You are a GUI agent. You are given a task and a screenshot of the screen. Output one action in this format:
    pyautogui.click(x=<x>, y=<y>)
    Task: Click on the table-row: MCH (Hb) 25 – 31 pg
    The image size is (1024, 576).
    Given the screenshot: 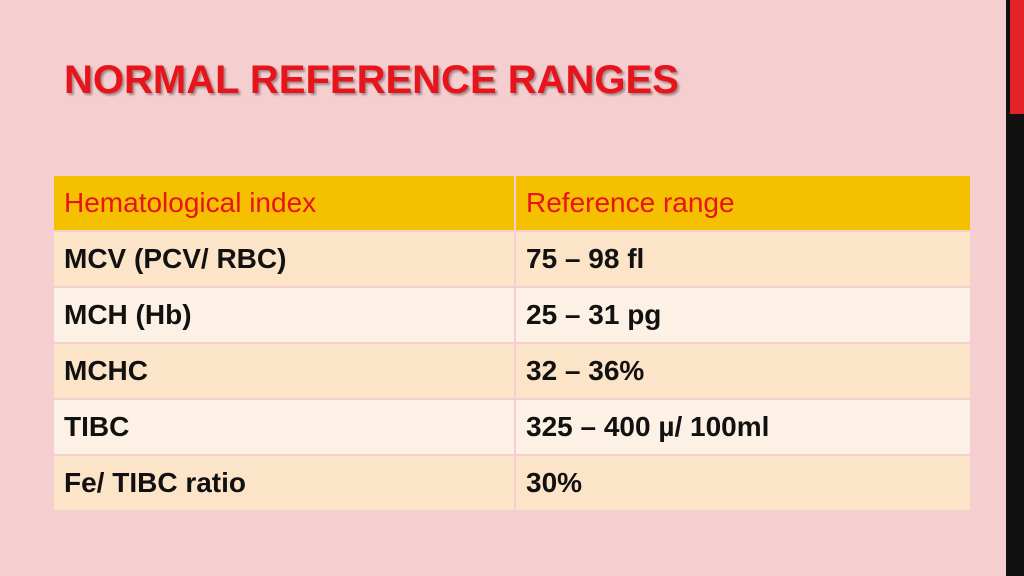 What is the action you would take?
    pyautogui.click(x=512, y=315)
    